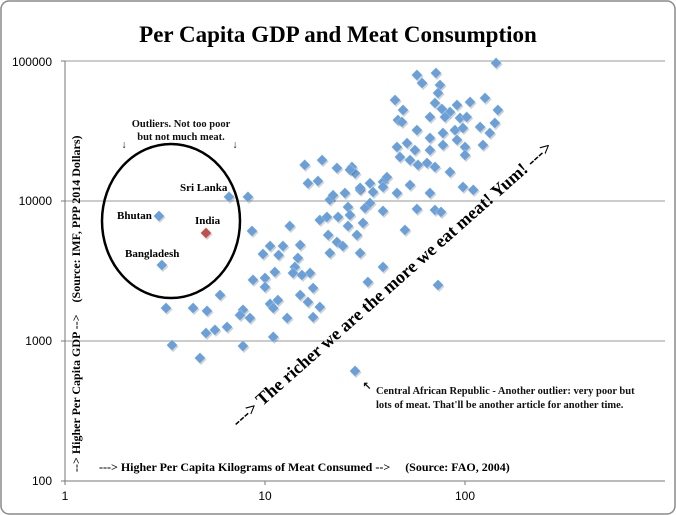  Describe the element at coordinates (123, 145) in the screenshot. I see `down-arrow-icon: ↓` at that location.